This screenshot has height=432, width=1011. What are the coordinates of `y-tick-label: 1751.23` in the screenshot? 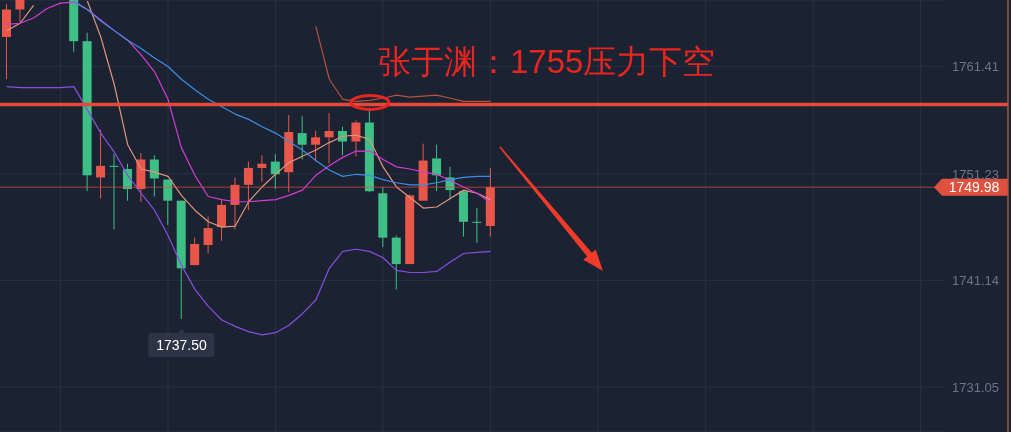 It's located at (975, 174).